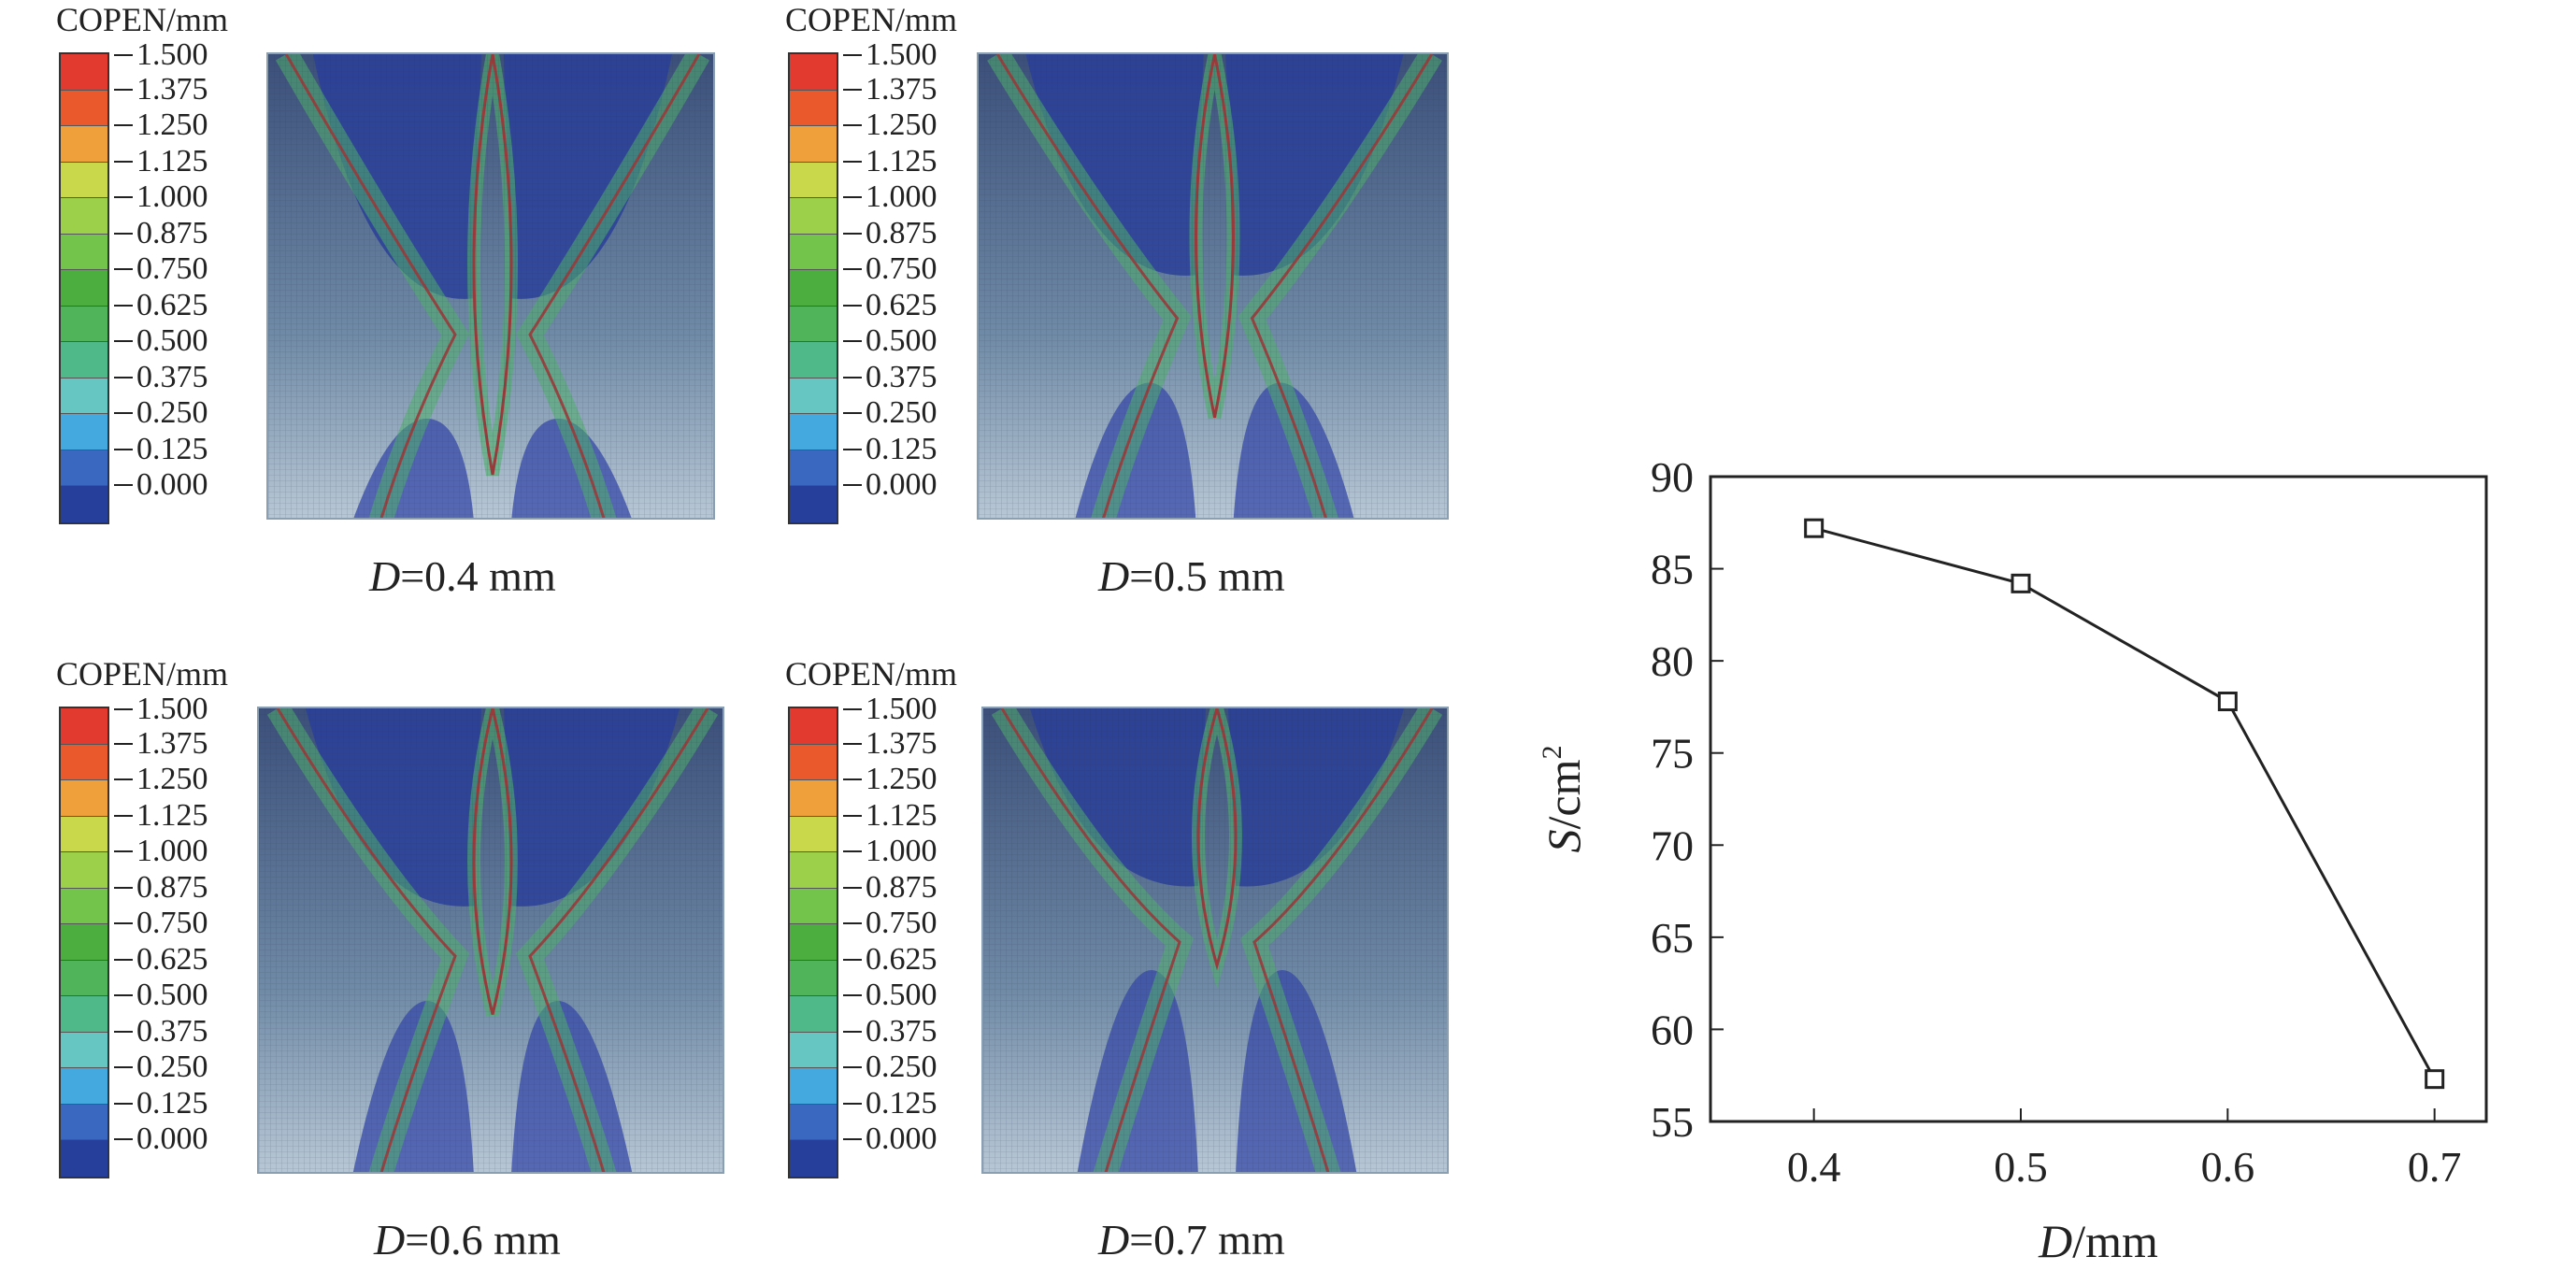 The height and width of the screenshot is (1271, 2576). What do you see at coordinates (1672, 661) in the screenshot?
I see `y-tick-label: 80` at bounding box center [1672, 661].